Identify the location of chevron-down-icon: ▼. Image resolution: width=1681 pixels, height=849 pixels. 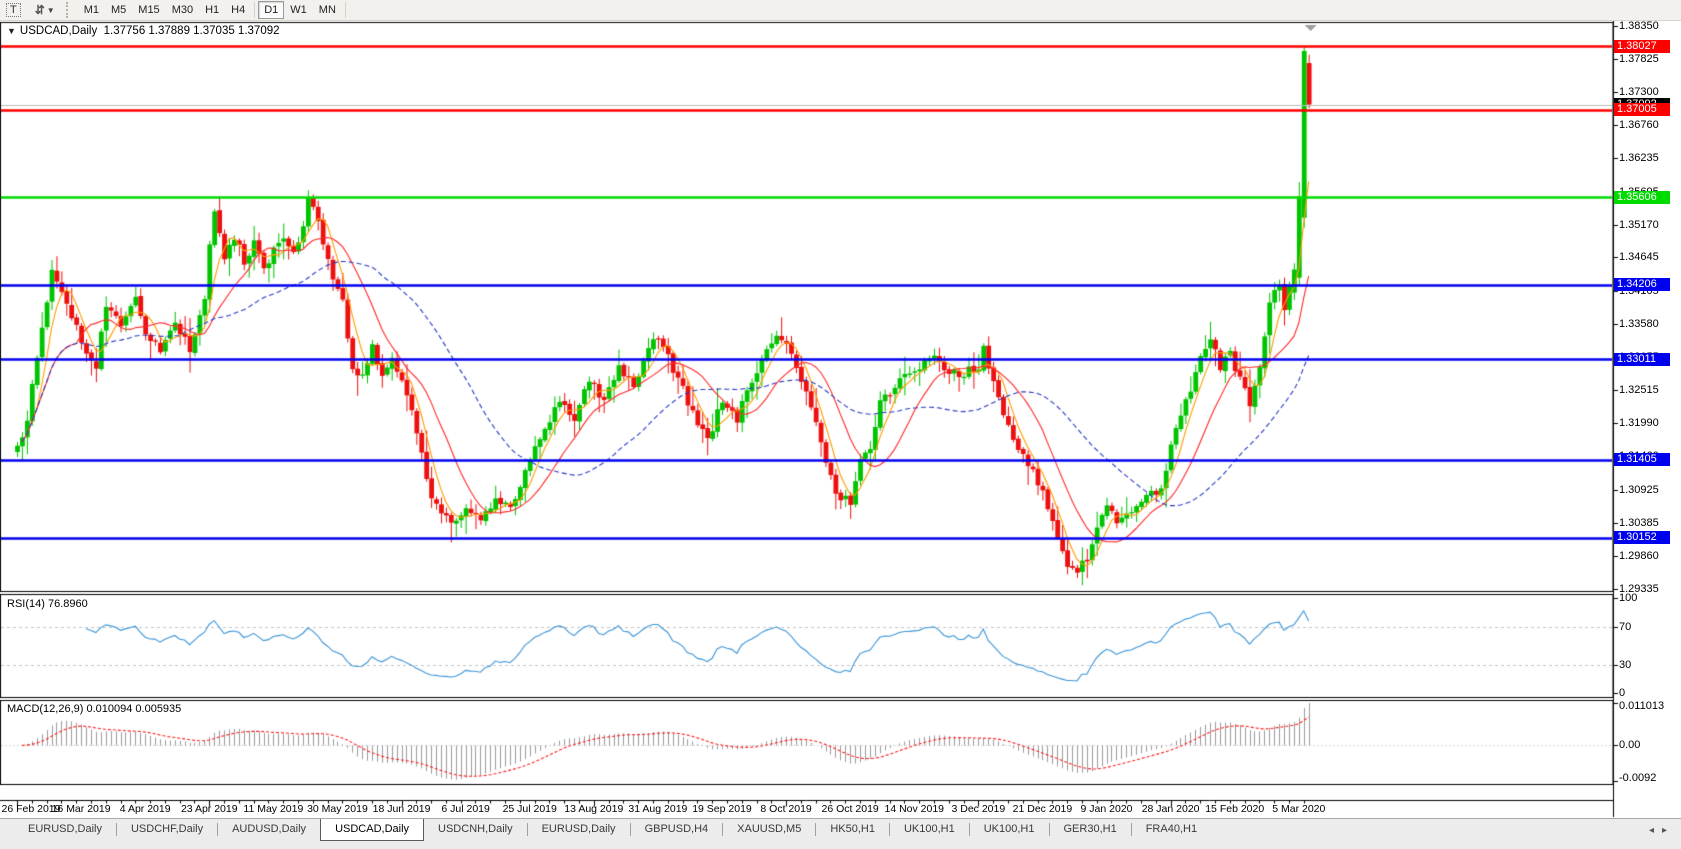
(50, 10).